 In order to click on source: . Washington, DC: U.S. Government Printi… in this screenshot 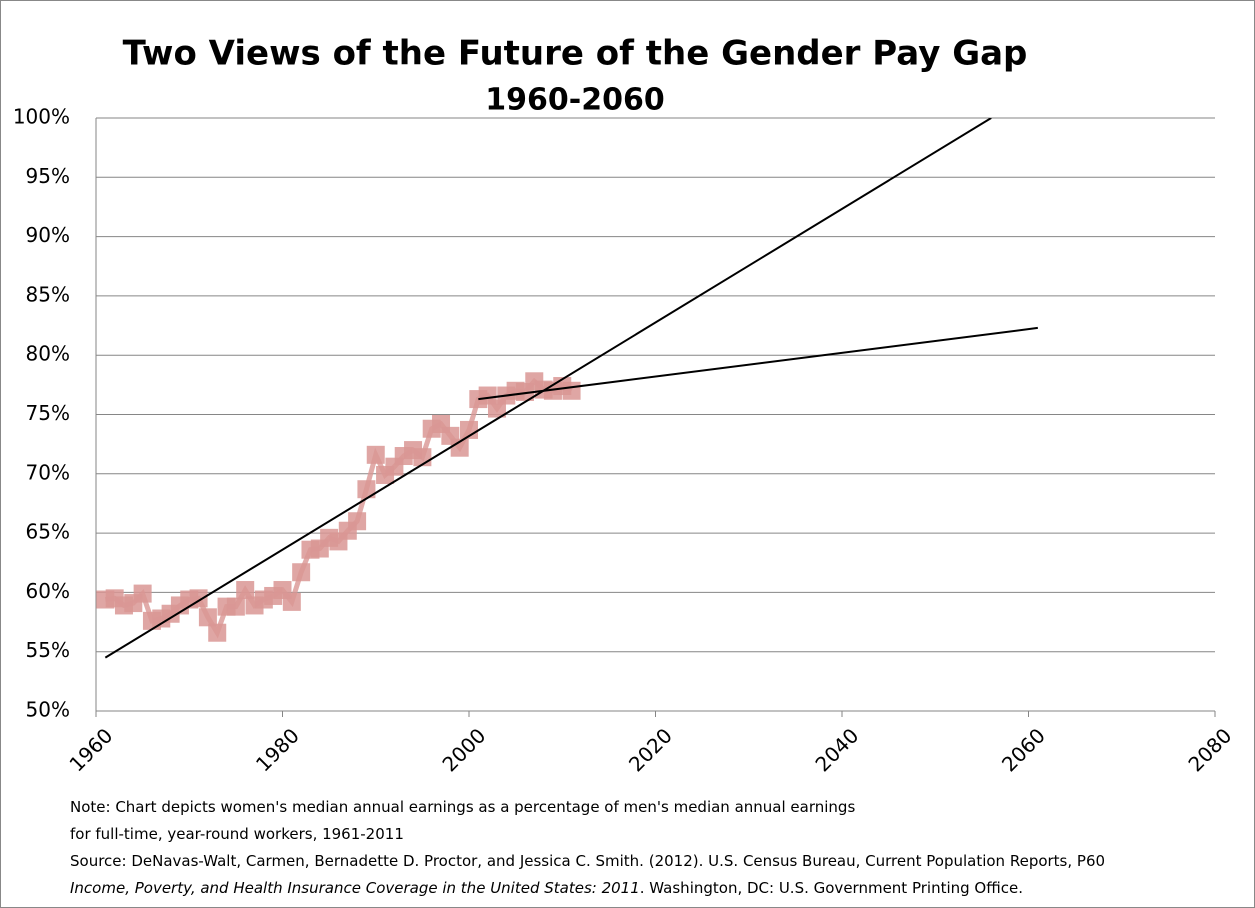, I will do `click(831, 888)`.